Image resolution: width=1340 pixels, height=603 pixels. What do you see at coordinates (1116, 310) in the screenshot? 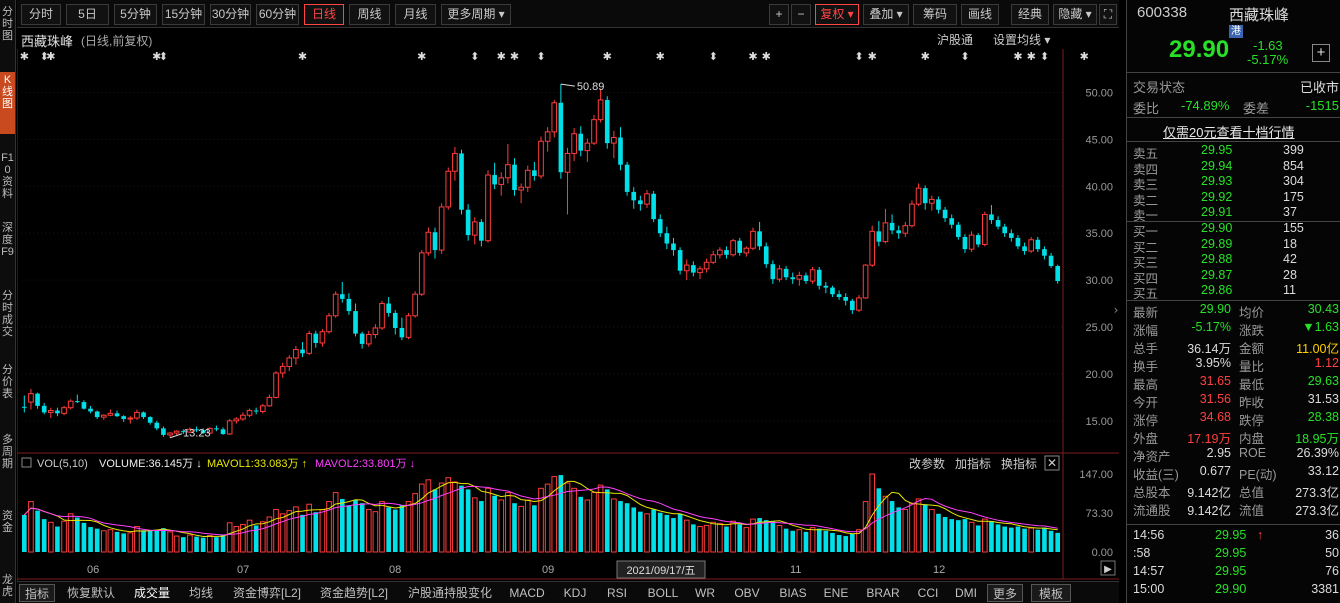
I see `collapse-panel-icon: ›` at bounding box center [1116, 310].